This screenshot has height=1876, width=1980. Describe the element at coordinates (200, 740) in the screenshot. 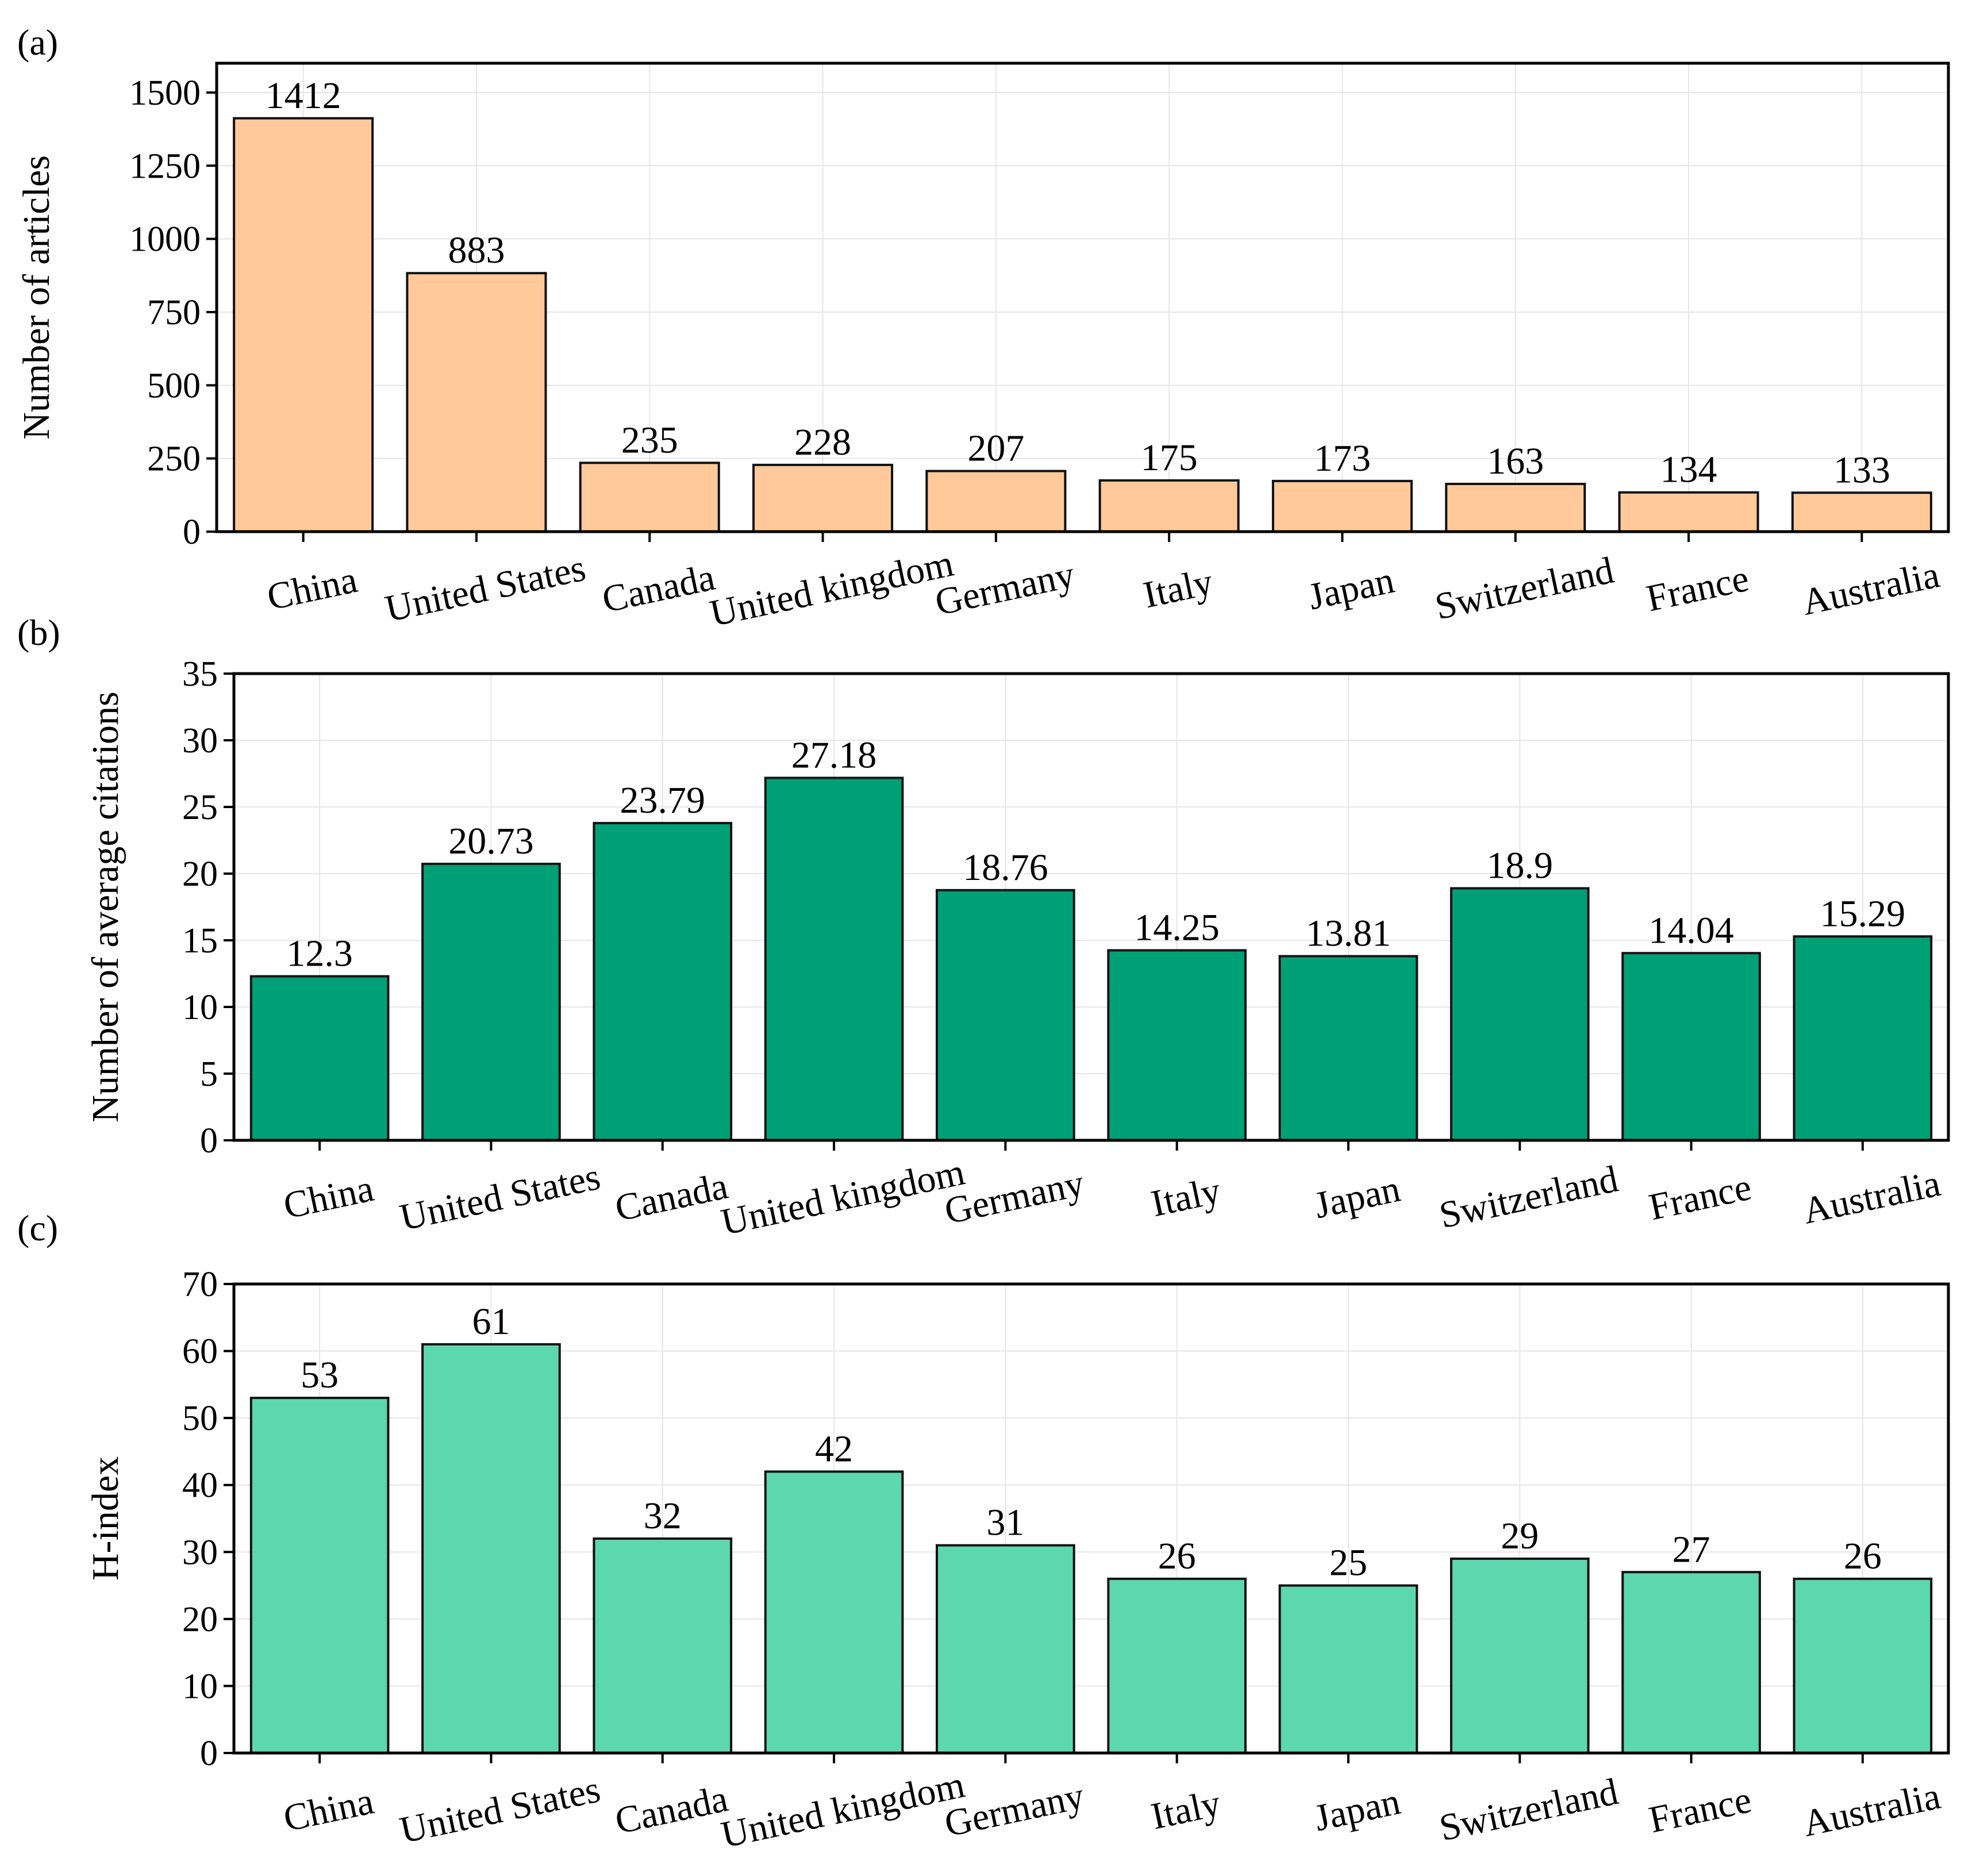

I see `y-tick-label: 30` at that location.